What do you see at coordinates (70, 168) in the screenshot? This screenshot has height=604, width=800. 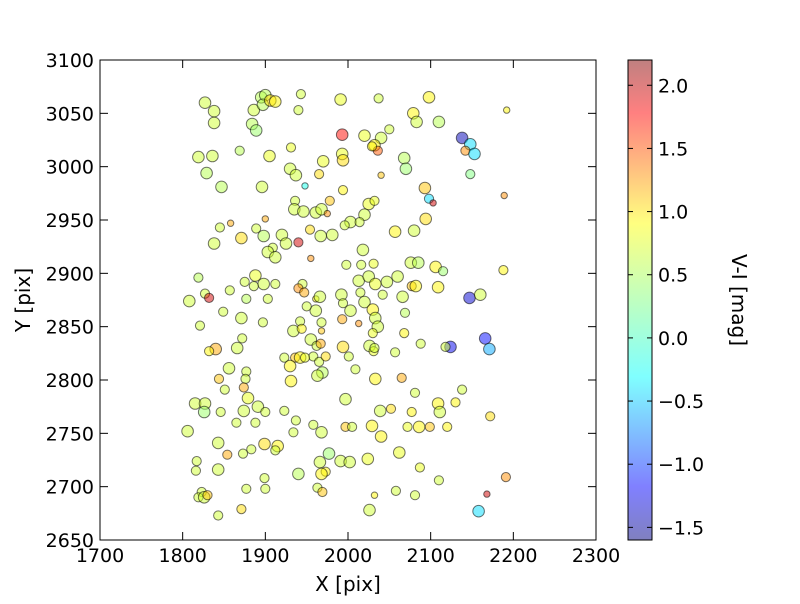 I see `y-tick-label: 3000` at bounding box center [70, 168].